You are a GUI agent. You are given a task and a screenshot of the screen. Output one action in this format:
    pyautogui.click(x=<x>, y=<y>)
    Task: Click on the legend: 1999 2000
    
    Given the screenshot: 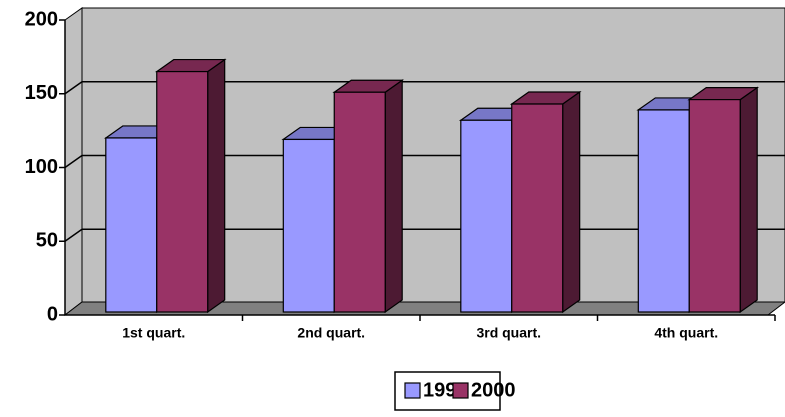 What is the action you would take?
    pyautogui.click(x=455, y=391)
    